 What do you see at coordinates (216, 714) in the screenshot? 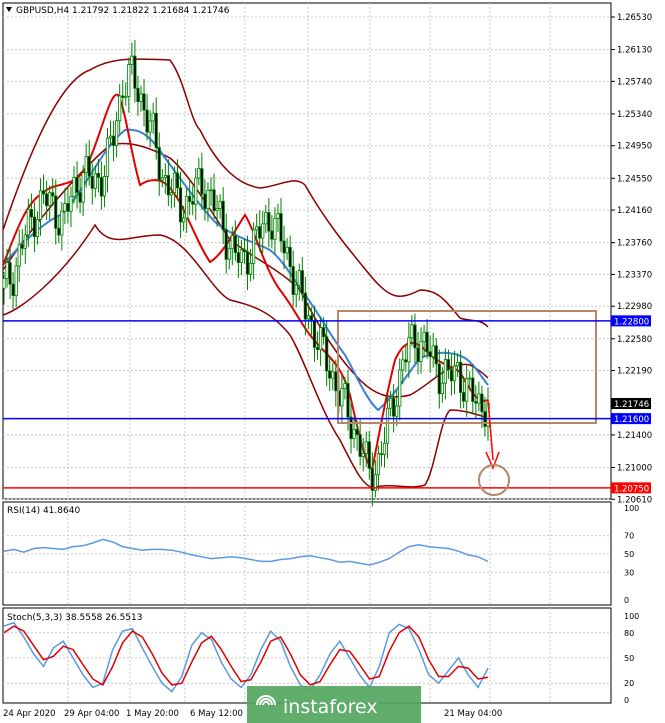
I see `x-tick-label: 6 May 12:00` at bounding box center [216, 714].